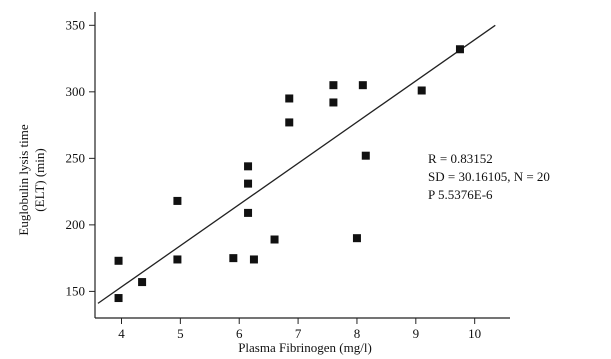  What do you see at coordinates (76, 157) in the screenshot?
I see `y-tick-label: 250` at bounding box center [76, 157].